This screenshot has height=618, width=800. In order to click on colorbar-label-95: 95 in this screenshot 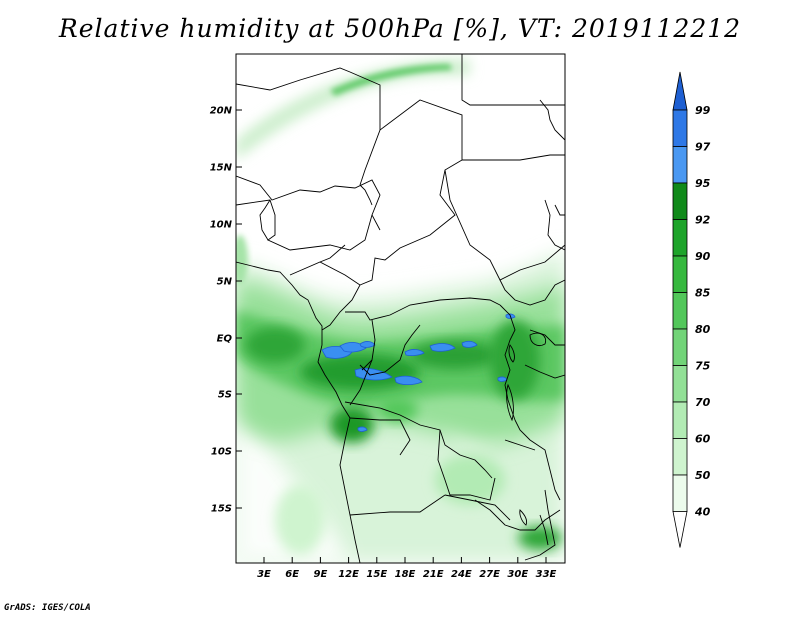, I will do `click(703, 183)`.